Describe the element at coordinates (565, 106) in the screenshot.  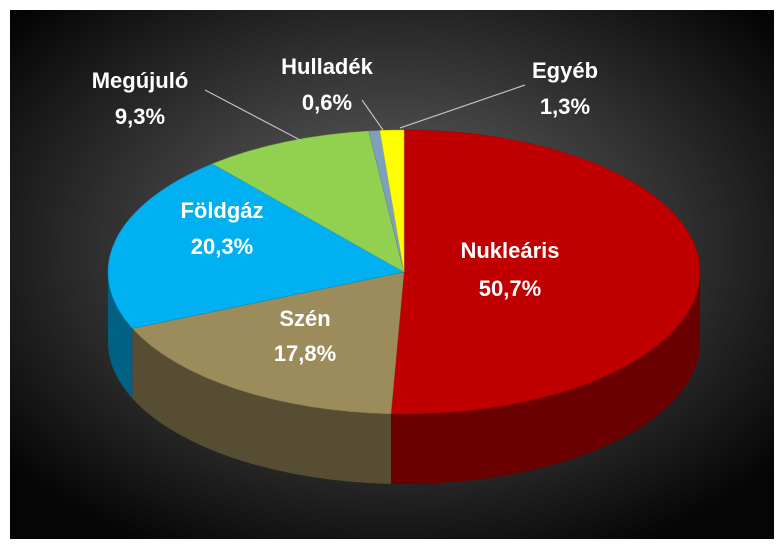
I see `value-label: 1,3%` at that location.